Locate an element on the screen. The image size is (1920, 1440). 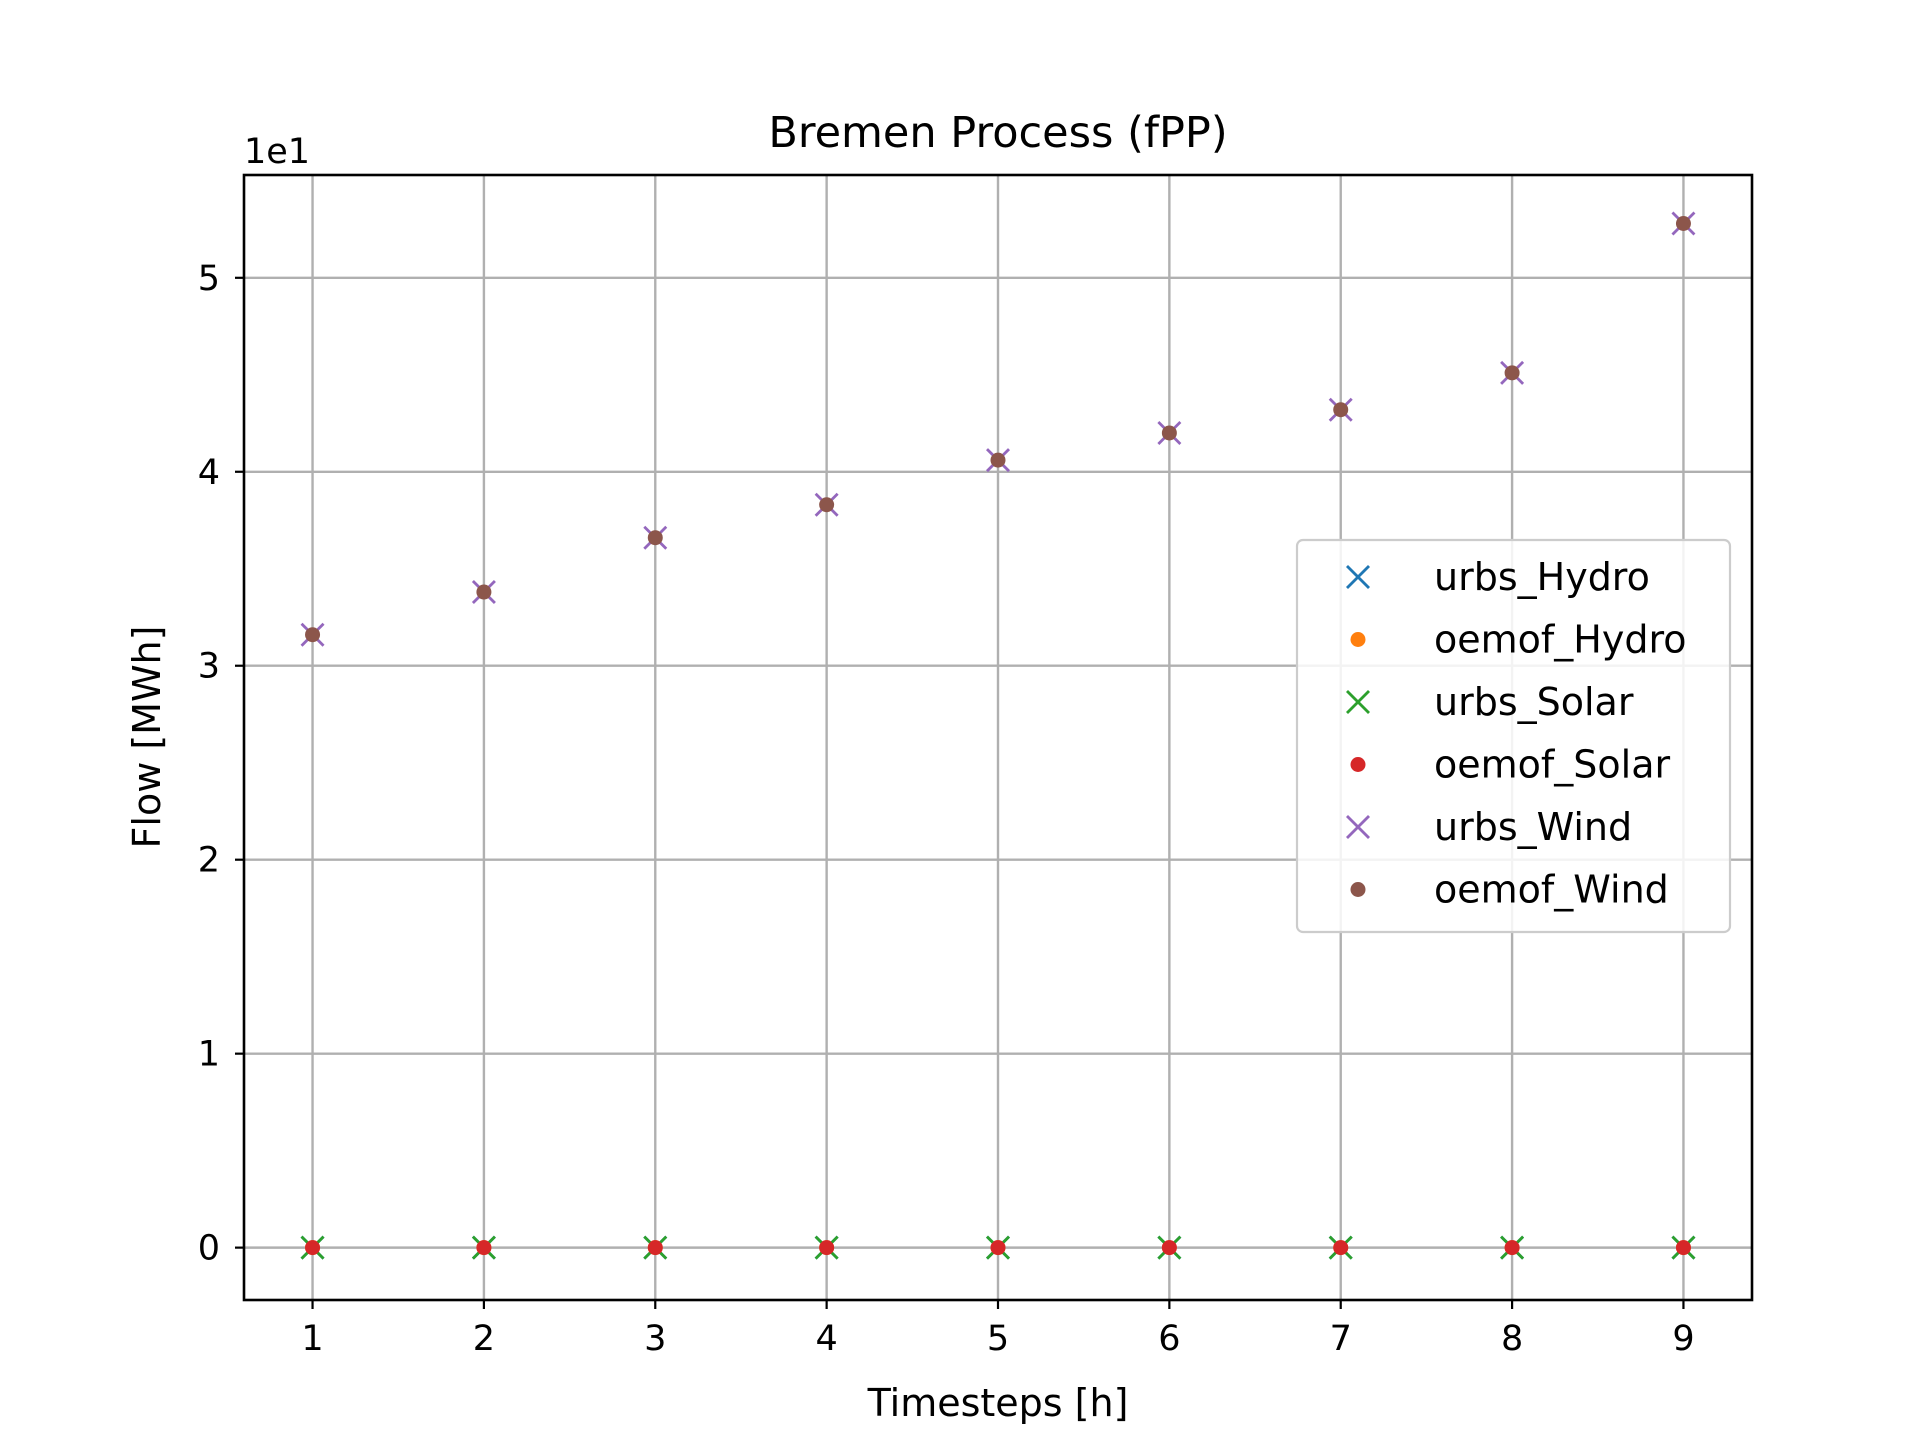
y-offset-label: 1e1 is located at coordinates (277, 152).